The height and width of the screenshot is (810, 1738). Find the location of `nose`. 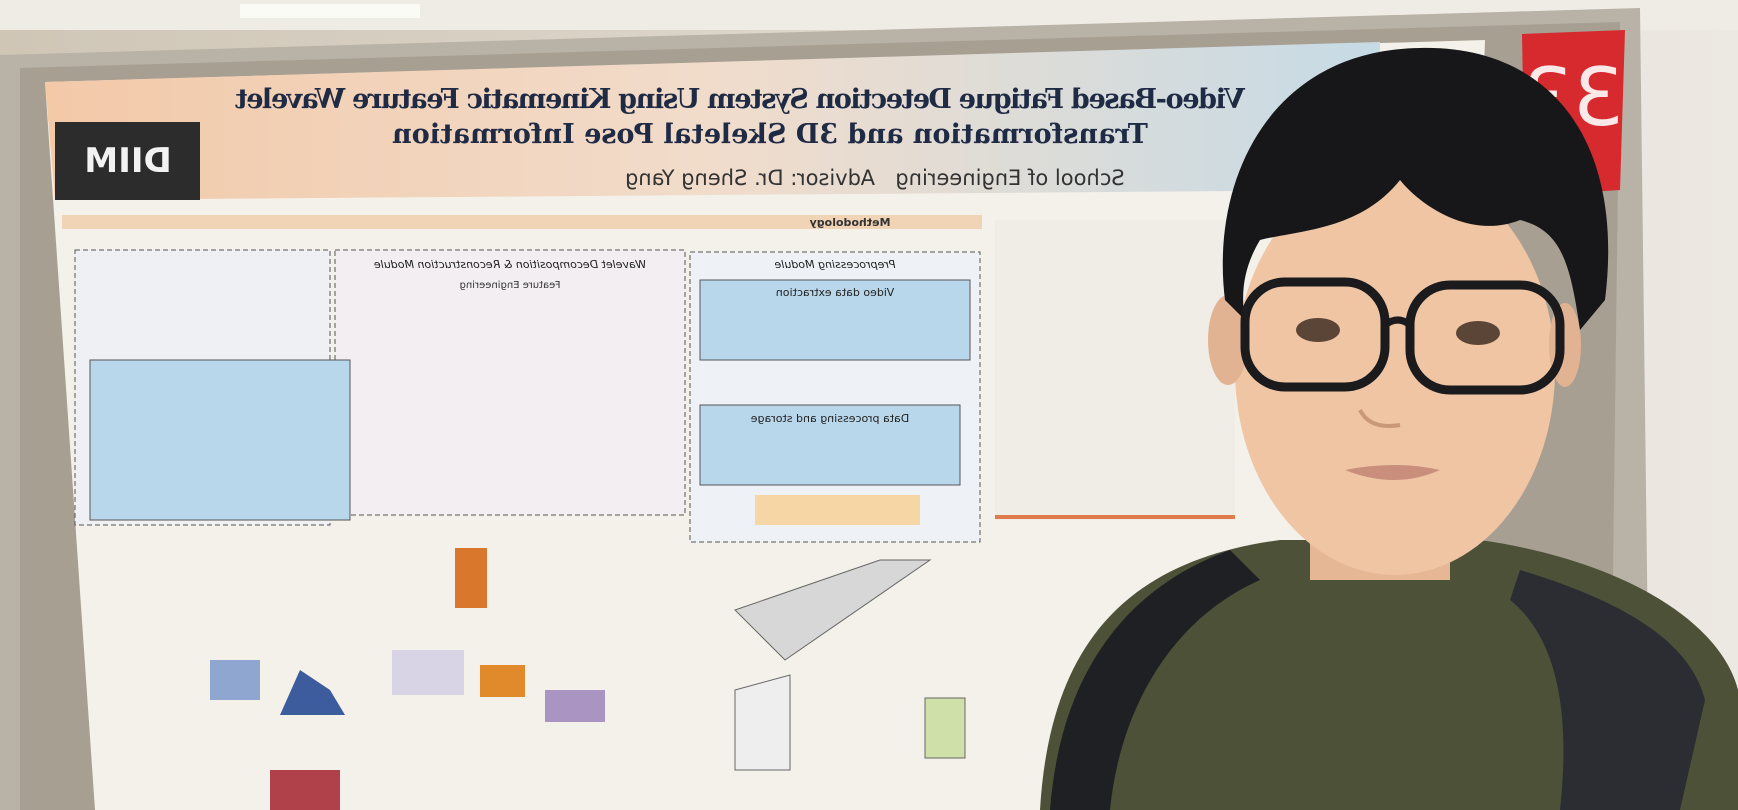

nose is located at coordinates (1379, 418).